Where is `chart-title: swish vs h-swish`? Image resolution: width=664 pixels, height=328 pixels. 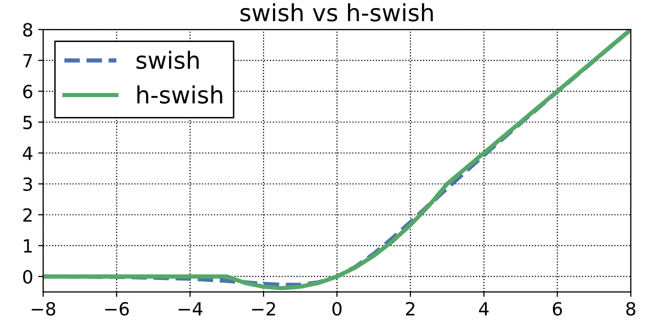 chart-title: swish vs h-swish is located at coordinates (336, 12).